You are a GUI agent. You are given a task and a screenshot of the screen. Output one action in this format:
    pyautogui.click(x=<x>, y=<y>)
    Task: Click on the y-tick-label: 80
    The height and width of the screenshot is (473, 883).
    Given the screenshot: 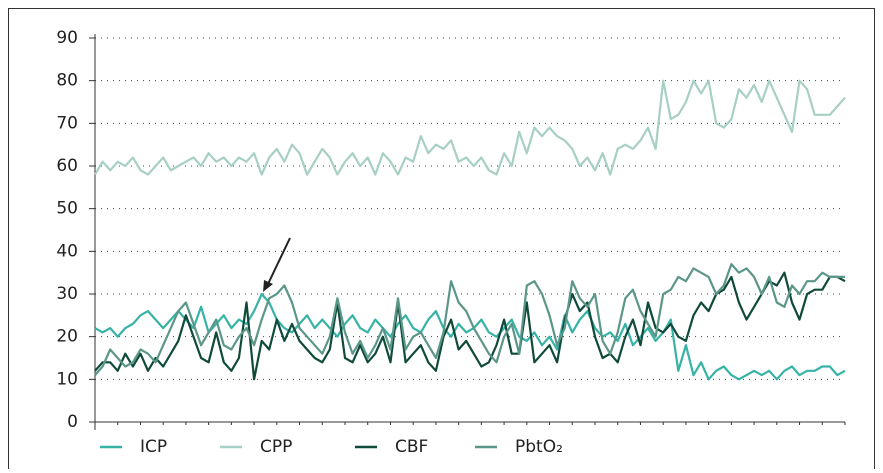 What is the action you would take?
    pyautogui.click(x=67, y=81)
    